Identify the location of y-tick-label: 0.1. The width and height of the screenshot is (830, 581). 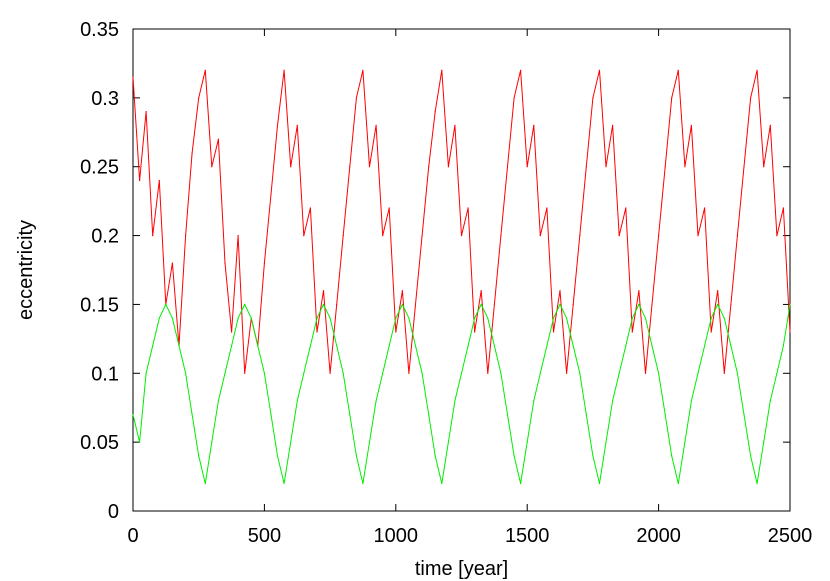
(105, 374).